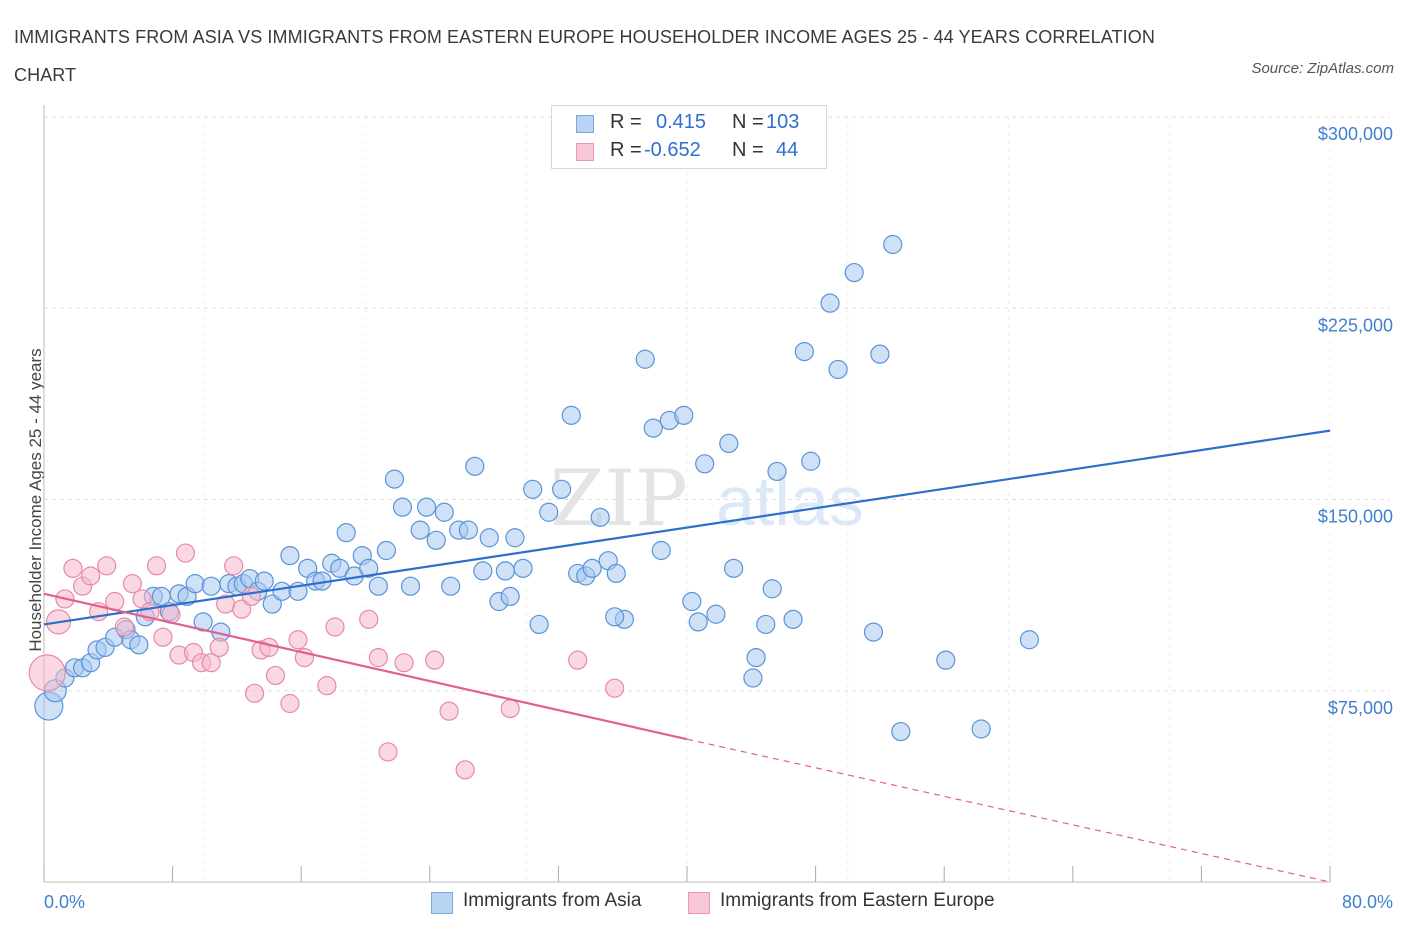  I want to click on watermark-zip: ZIP, so click(619, 499).